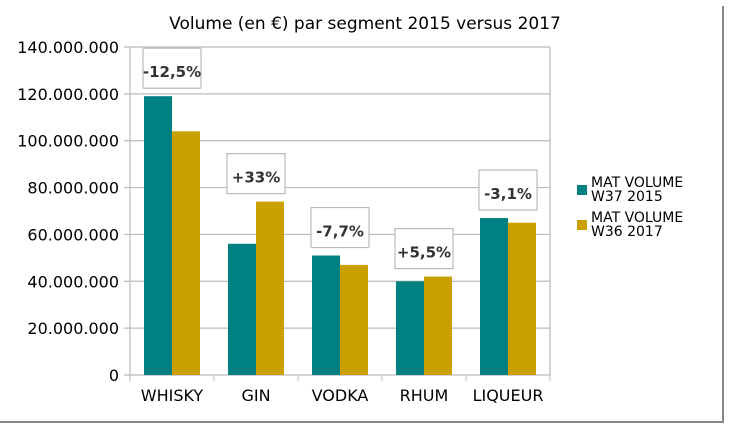 The image size is (730, 429). Describe the element at coordinates (242, 309) in the screenshot. I see `bar-gin-2015` at that location.